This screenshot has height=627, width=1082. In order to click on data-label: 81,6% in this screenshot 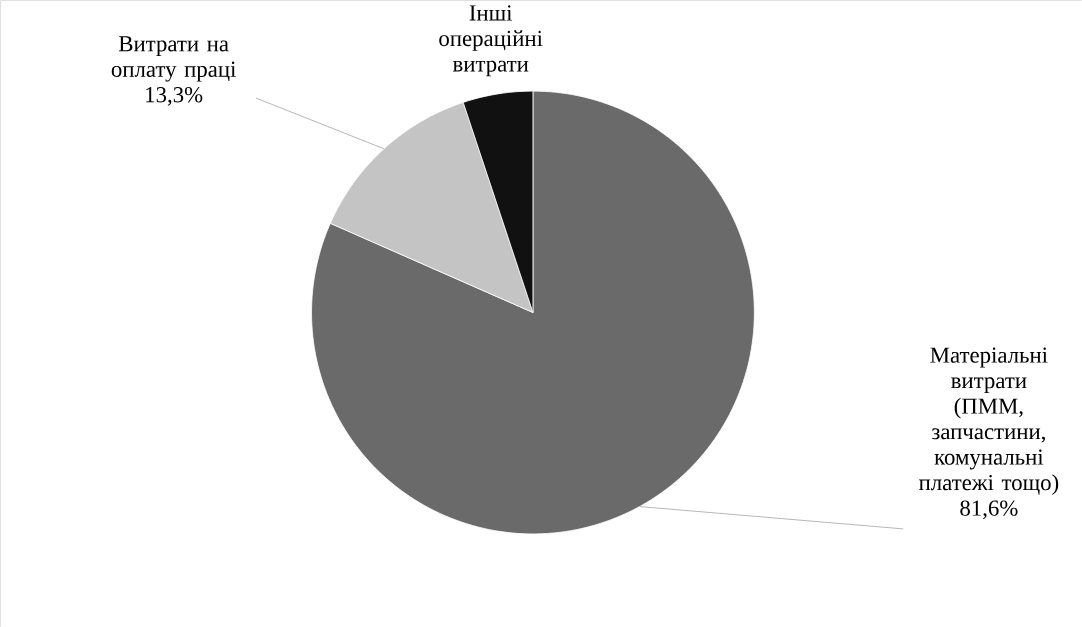, I will do `click(989, 510)`.